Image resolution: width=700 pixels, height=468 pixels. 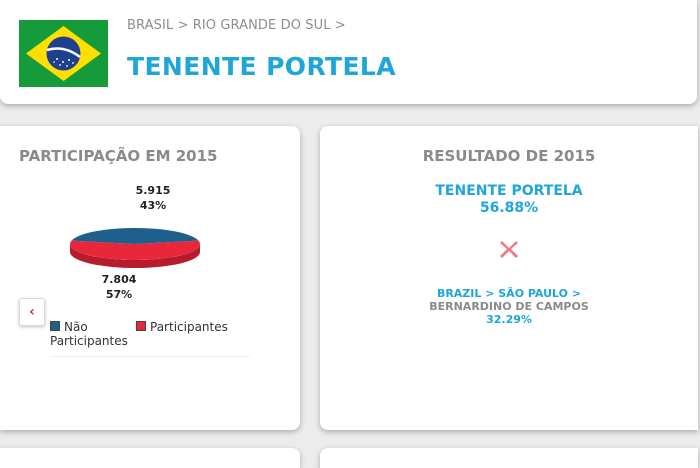 I want to click on previous-button: ‹, so click(x=32, y=312).